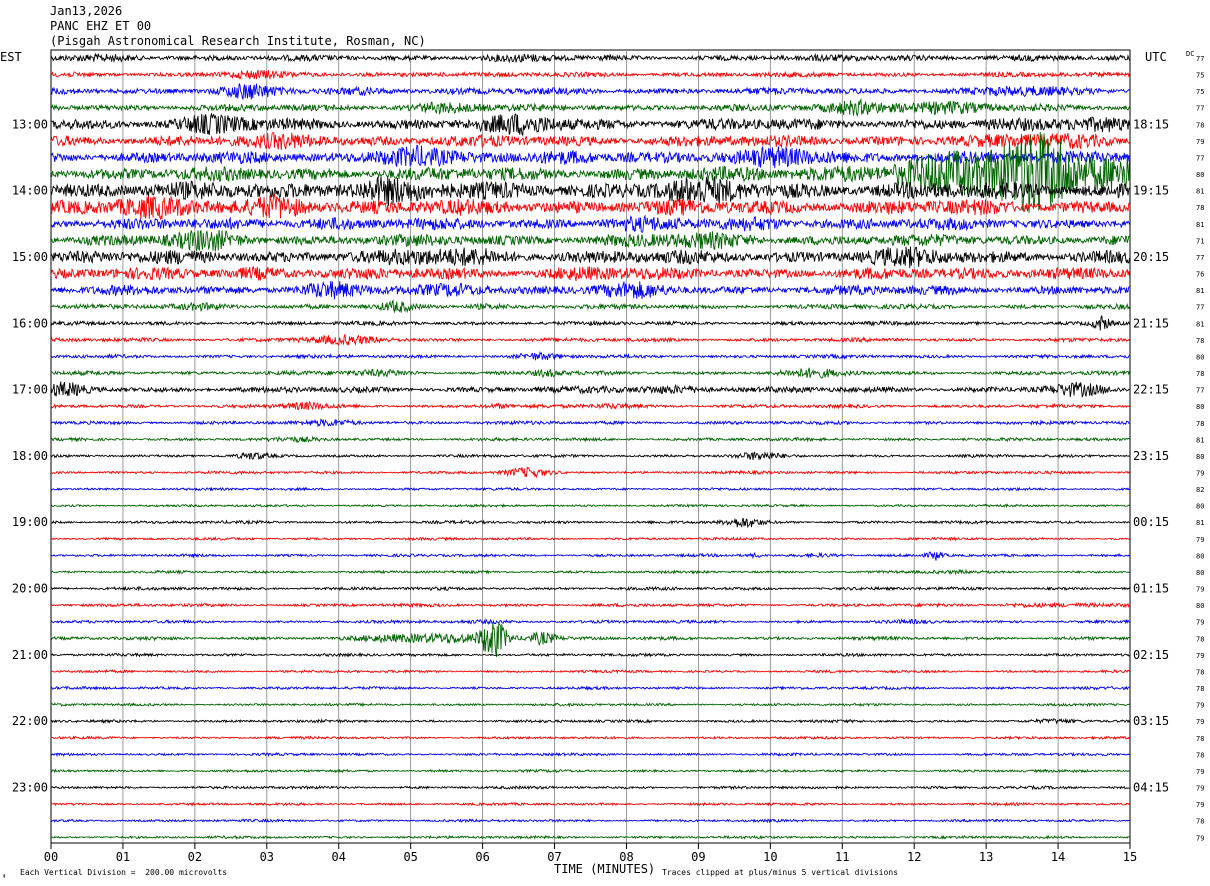  Describe the element at coordinates (30, 721) in the screenshot. I see `est-hour-label: 22:00` at that location.